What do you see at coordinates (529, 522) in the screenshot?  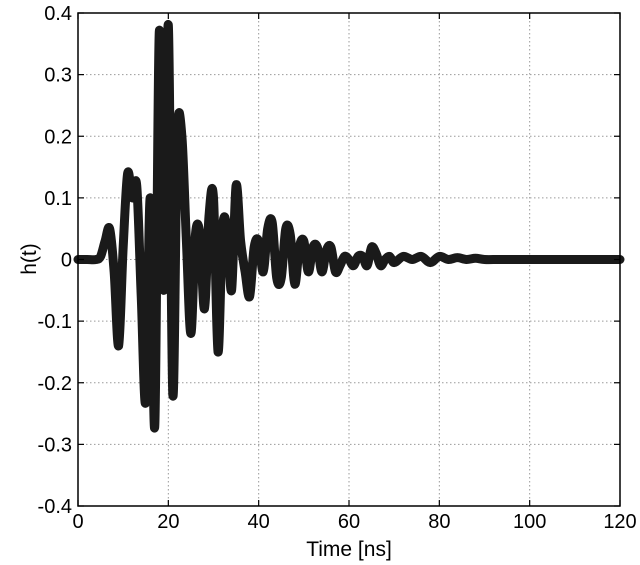 I see `x-tick-label: 100` at bounding box center [529, 522].